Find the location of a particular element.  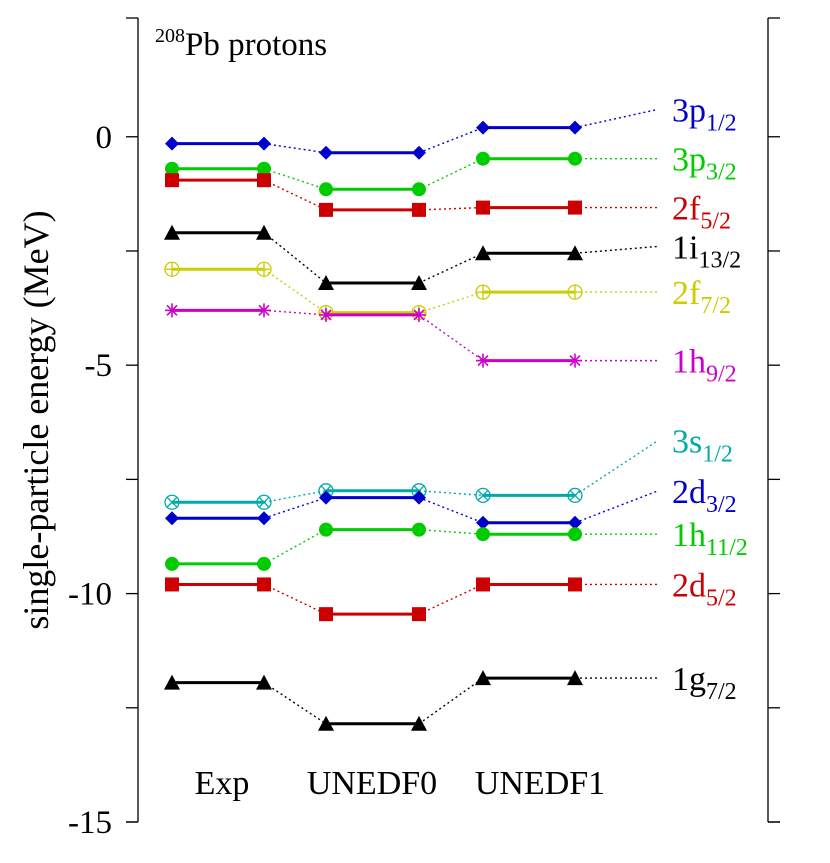

level-label: 1h9/2 is located at coordinates (704, 366).